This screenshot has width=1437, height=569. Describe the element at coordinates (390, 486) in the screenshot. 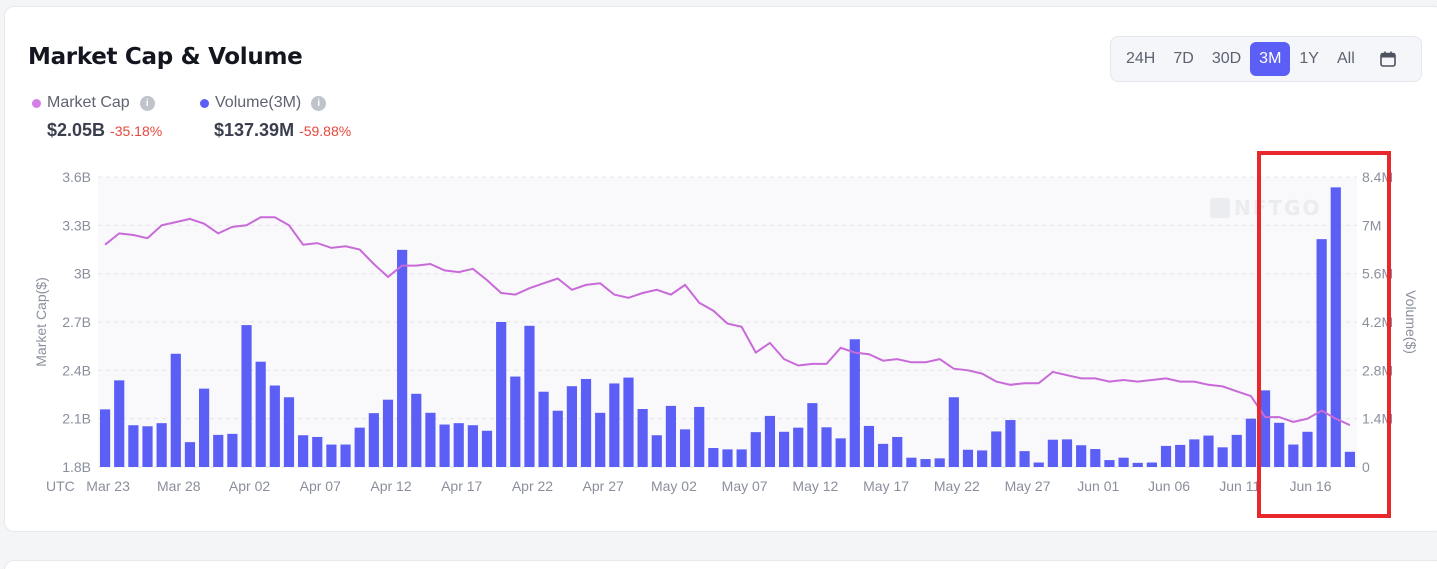

I see `x-tick-label: Apr 12` at that location.